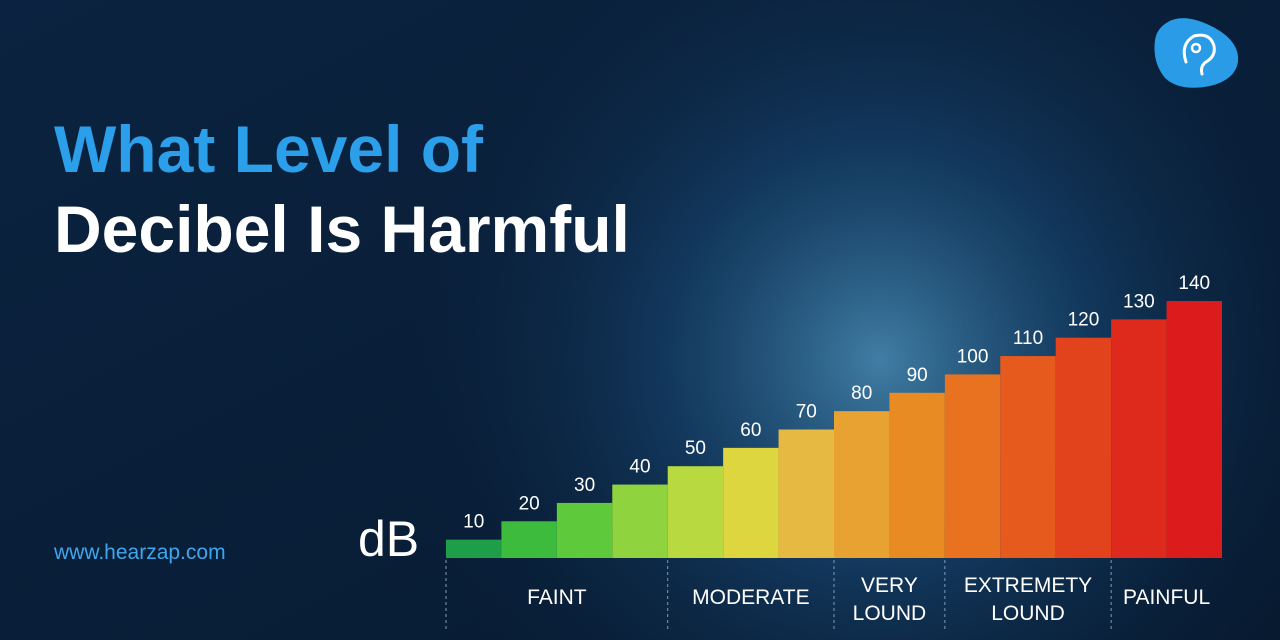 The image size is (1280, 640). Describe the element at coordinates (342, 229) in the screenshot. I see `title-line-2: Decibel Is Harmful` at that location.